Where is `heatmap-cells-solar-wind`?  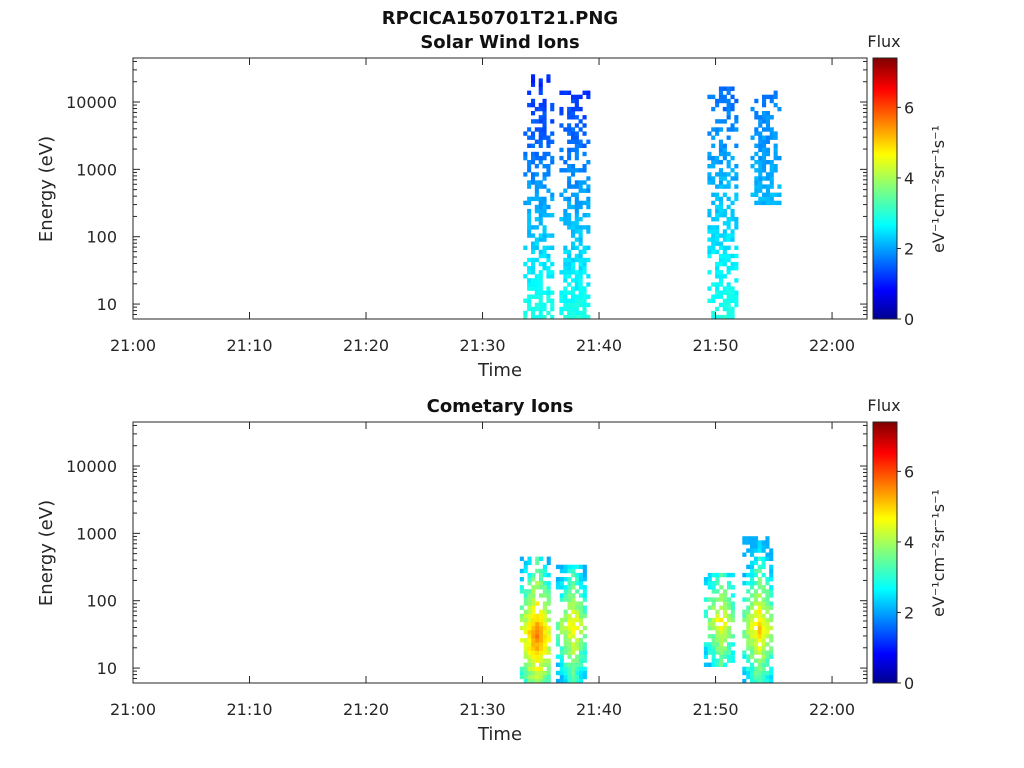
heatmap-cells-solar-wind is located at coordinates (652, 197).